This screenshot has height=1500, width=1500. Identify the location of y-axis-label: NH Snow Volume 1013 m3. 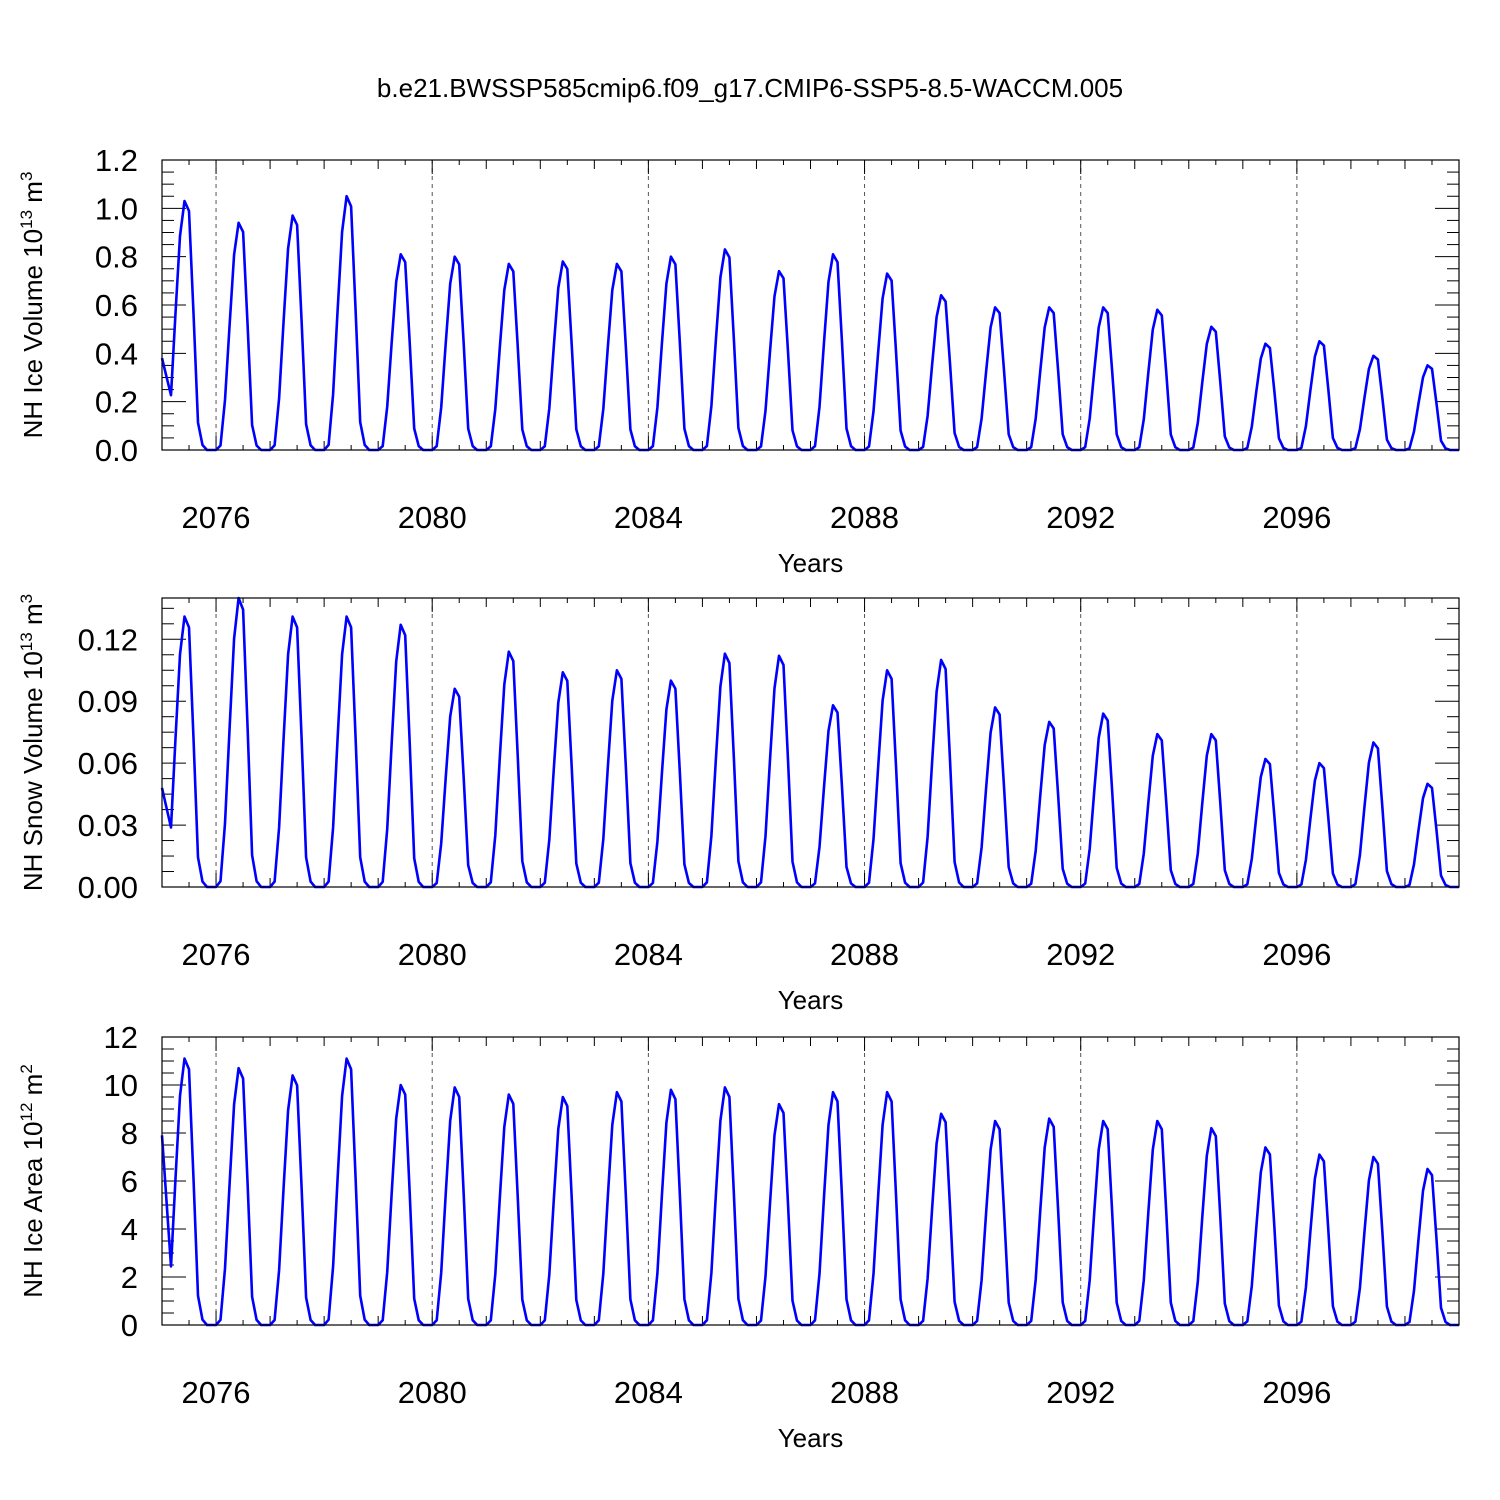
(32, 742).